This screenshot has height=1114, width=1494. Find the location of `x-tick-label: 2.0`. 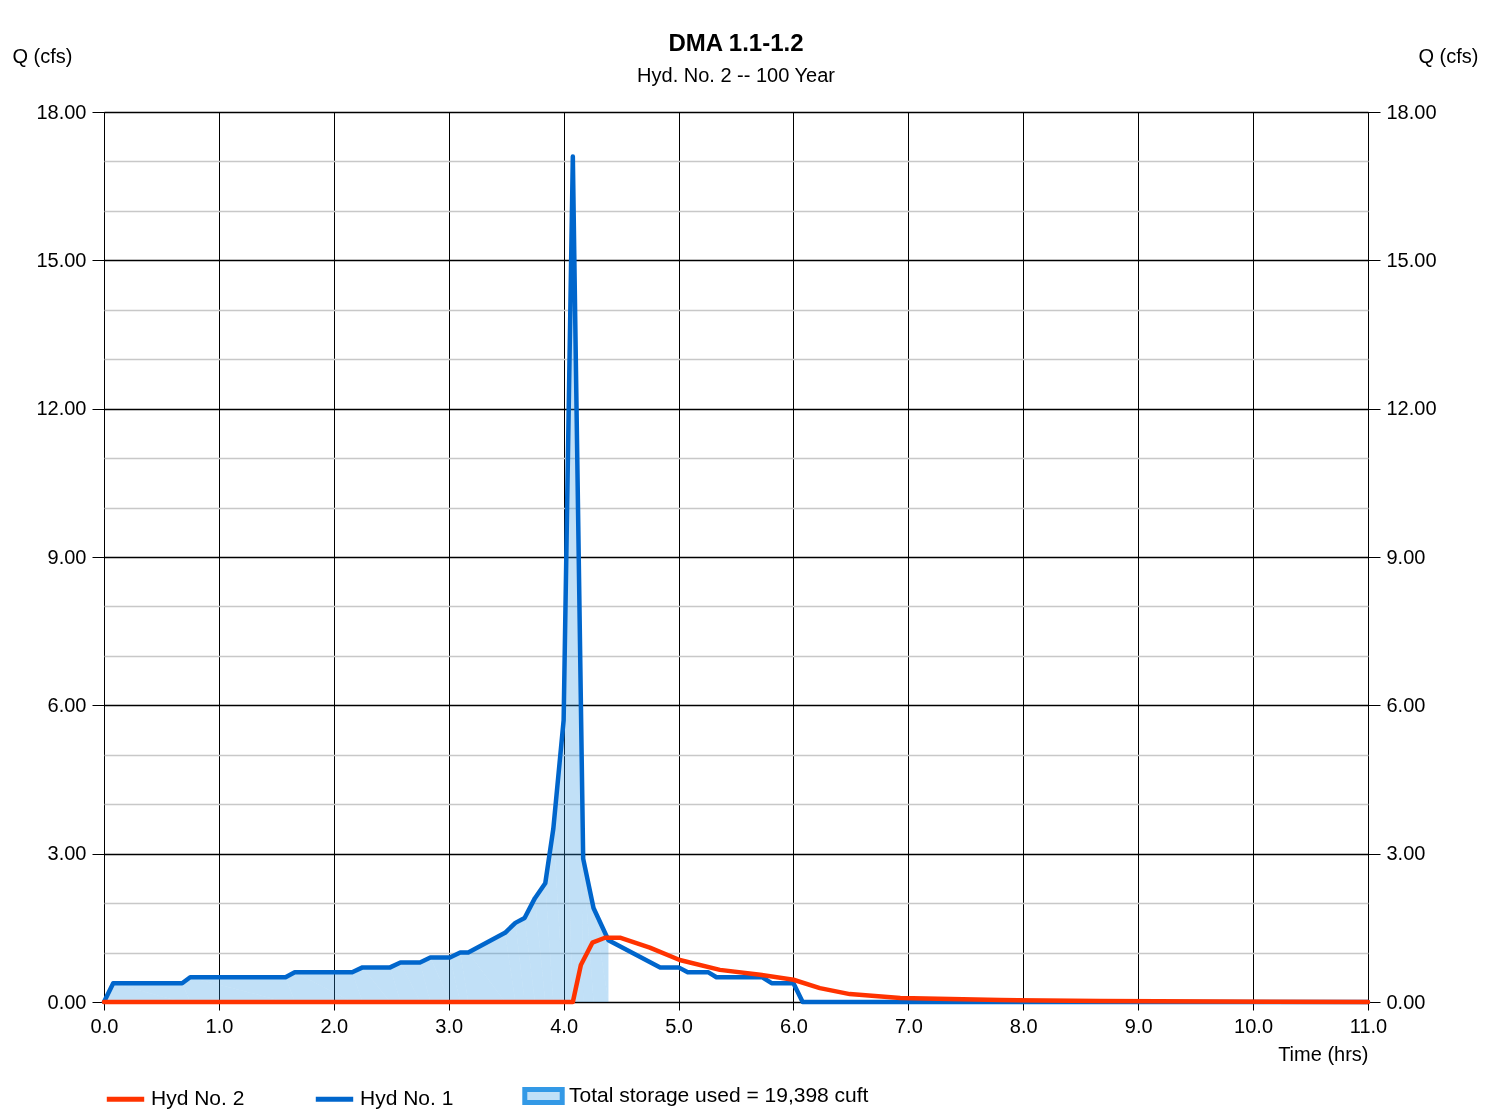

x-tick-label: 2.0 is located at coordinates (334, 1025).